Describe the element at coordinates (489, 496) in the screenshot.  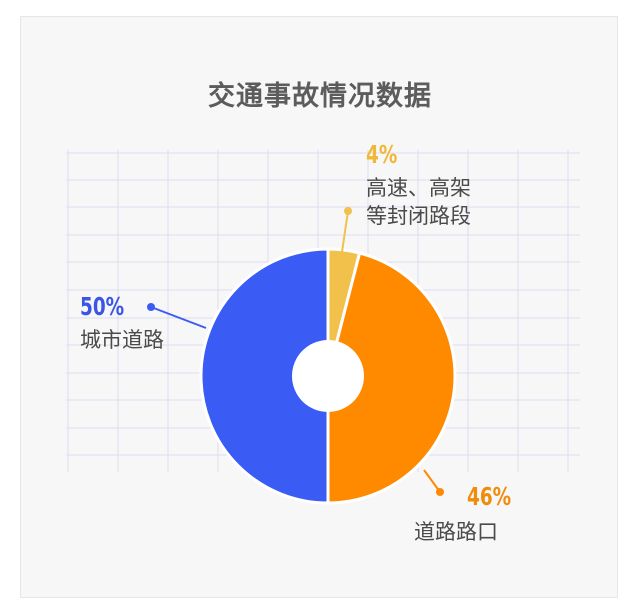
I see `slice-percent-intersection: 46%` at that location.